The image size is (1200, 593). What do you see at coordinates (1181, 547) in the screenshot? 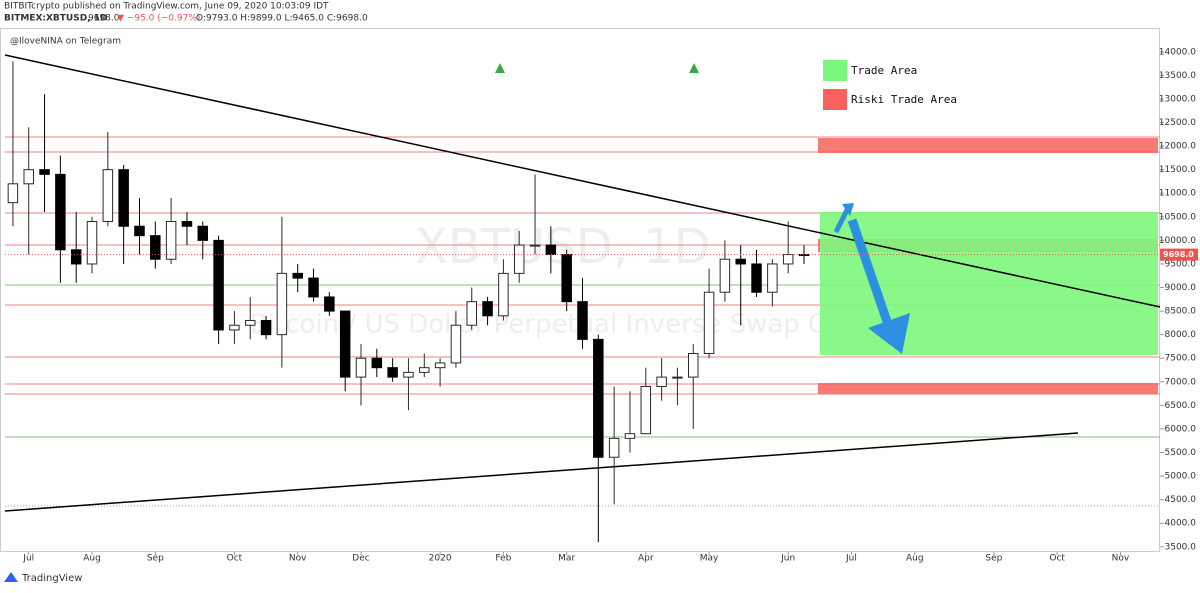
I see `y-tick-label: 3500.0` at bounding box center [1181, 547].